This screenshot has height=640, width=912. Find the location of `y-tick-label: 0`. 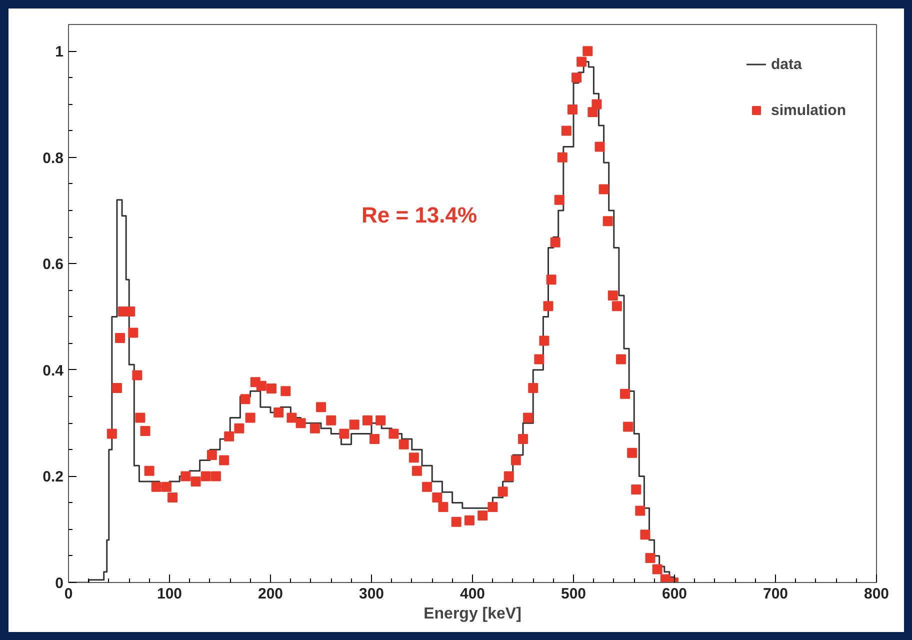

y-tick-label: 0 is located at coordinates (59, 583).